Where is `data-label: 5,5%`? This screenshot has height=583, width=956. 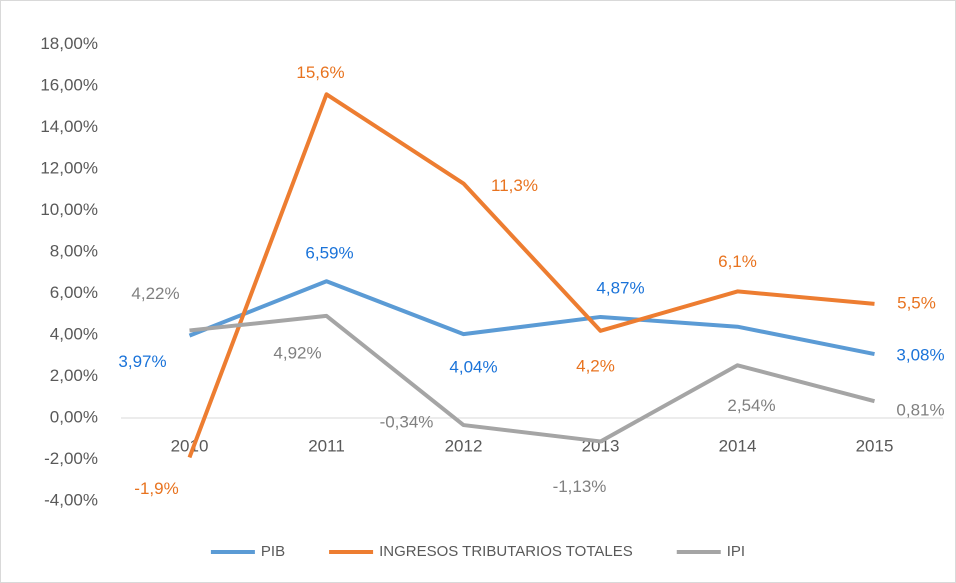
data-label: 5,5% is located at coordinates (916, 302).